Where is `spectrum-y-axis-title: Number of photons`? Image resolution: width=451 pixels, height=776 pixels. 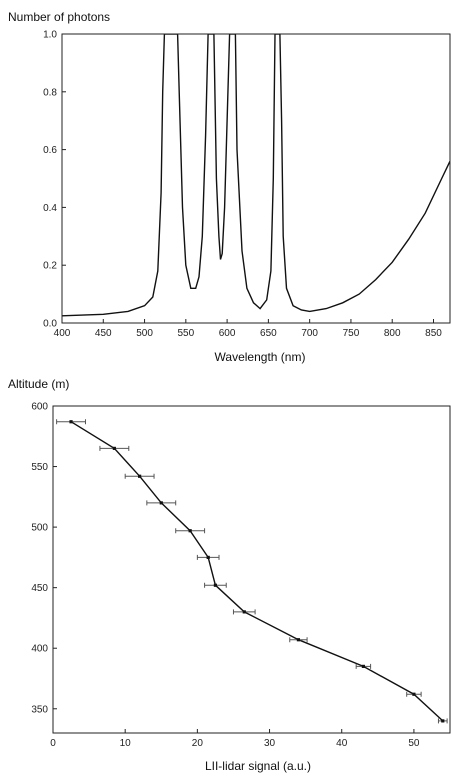 spectrum-y-axis-title: Number of photons is located at coordinates (59, 17).